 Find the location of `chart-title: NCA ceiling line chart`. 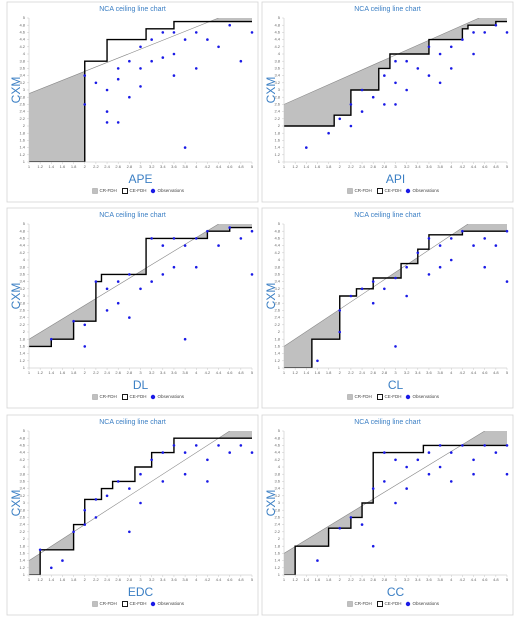

chart-title: NCA ceiling line chart is located at coordinates (132, 9).